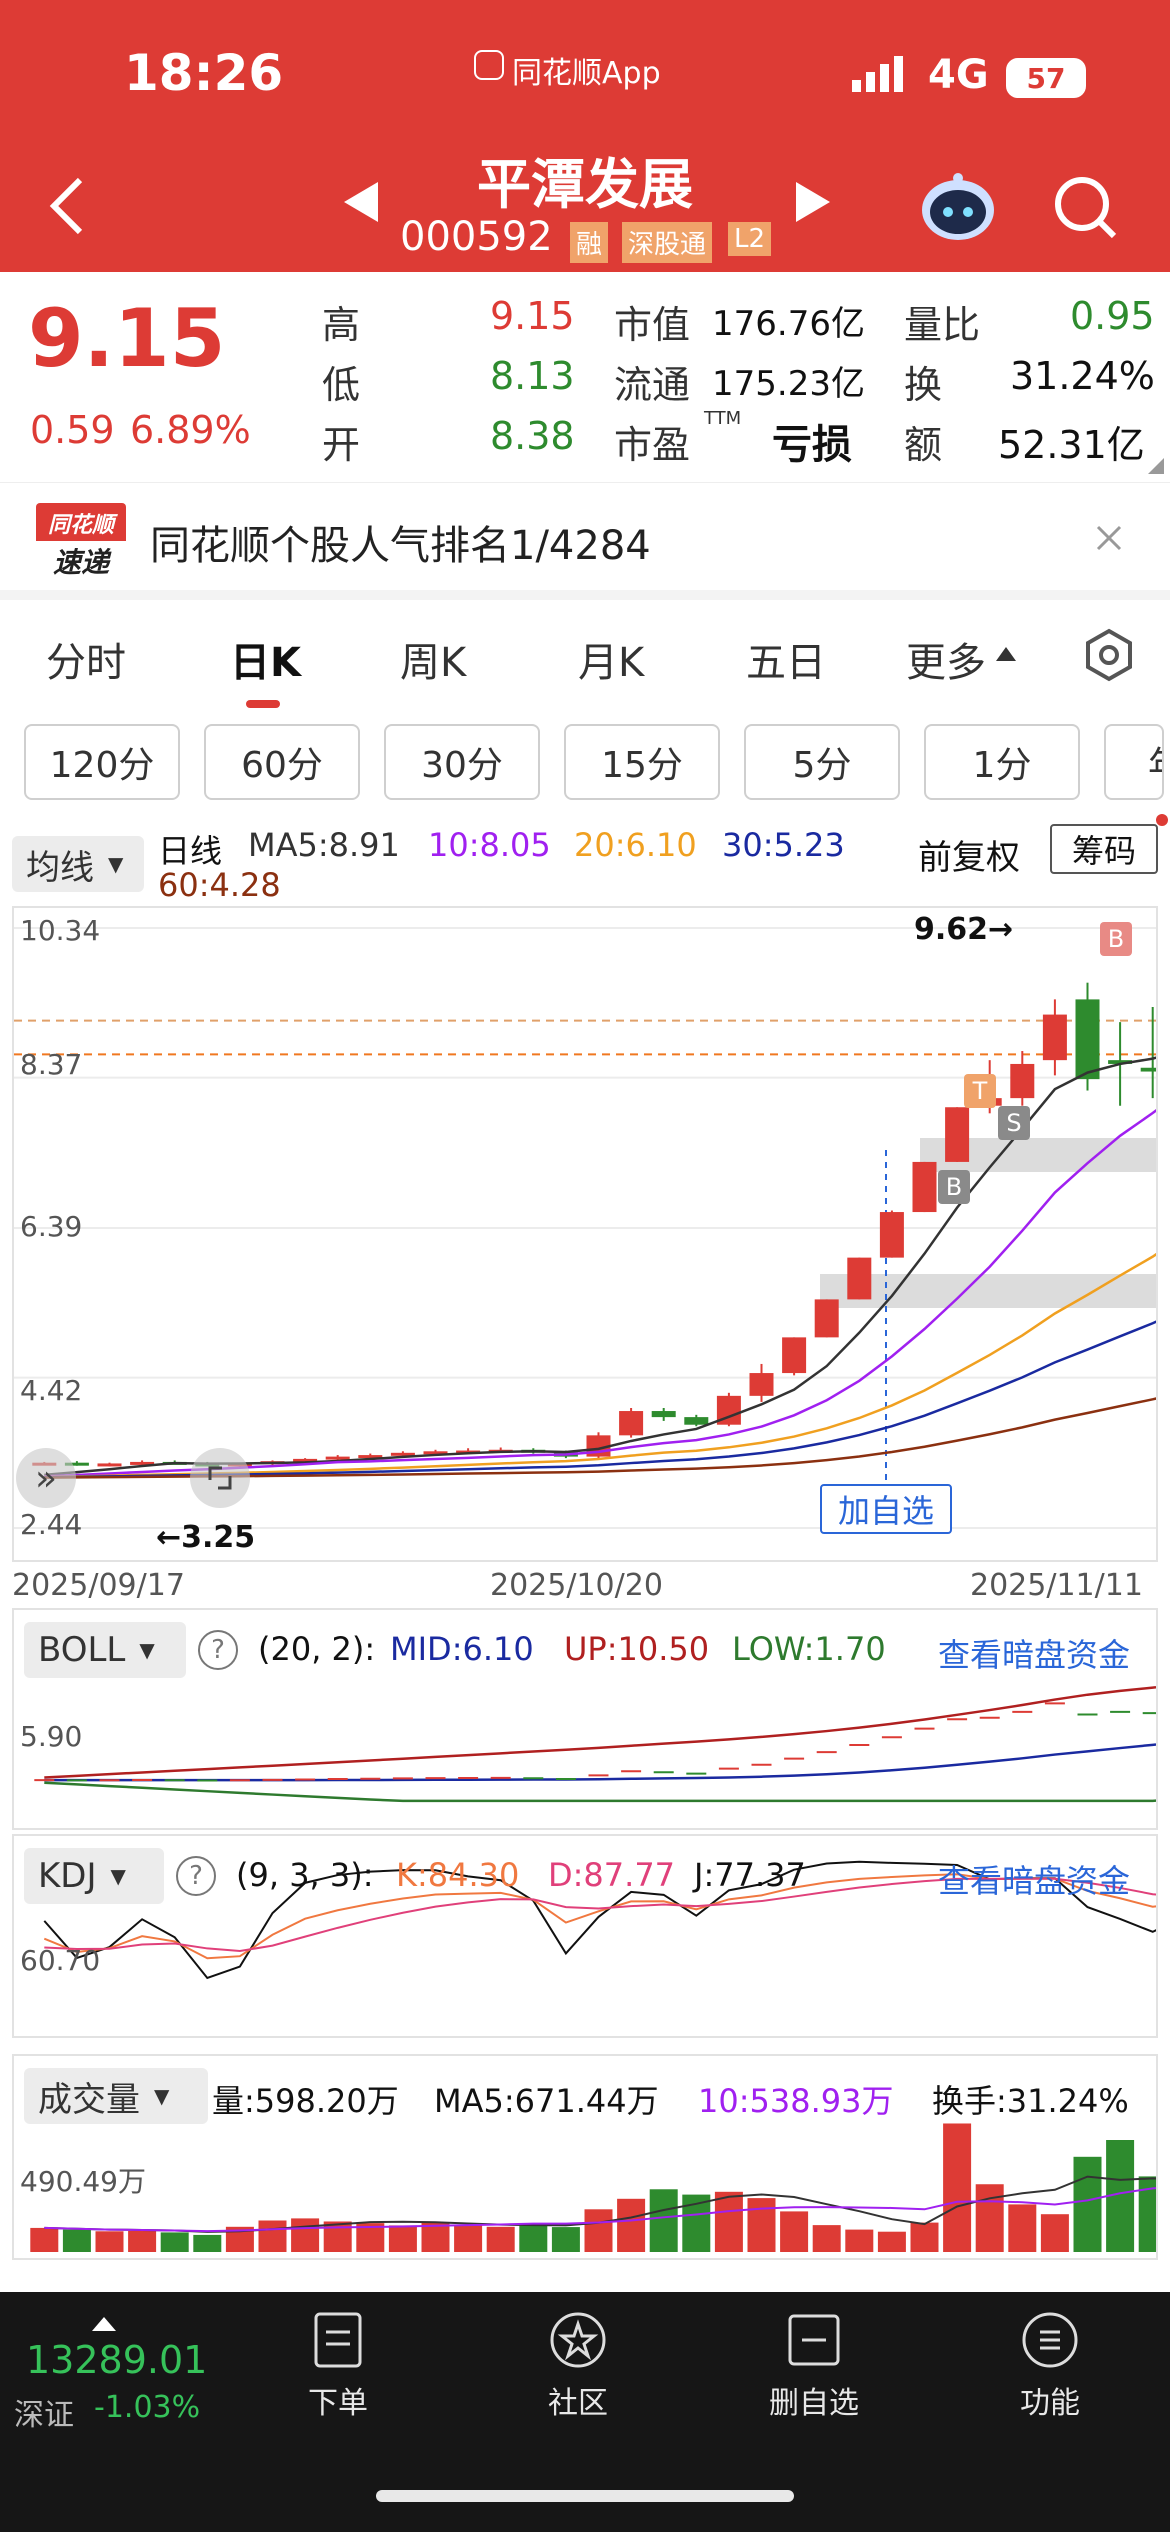 This screenshot has height=2532, width=1170. What do you see at coordinates (220, 1478) in the screenshot?
I see `fullscreen-button` at bounding box center [220, 1478].